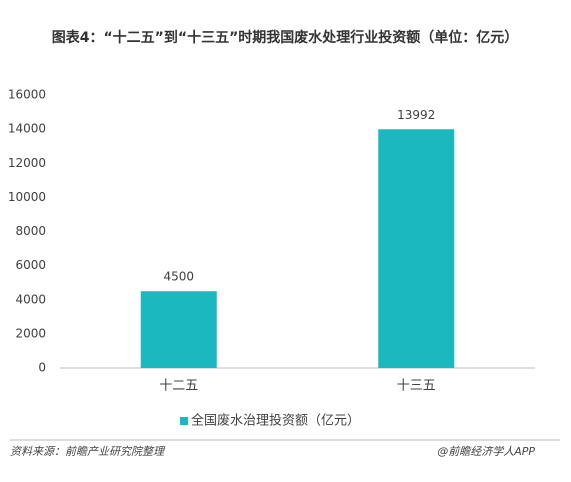  What do you see at coordinates (30, 231) in the screenshot?
I see `y-tick-label: 8000` at bounding box center [30, 231].